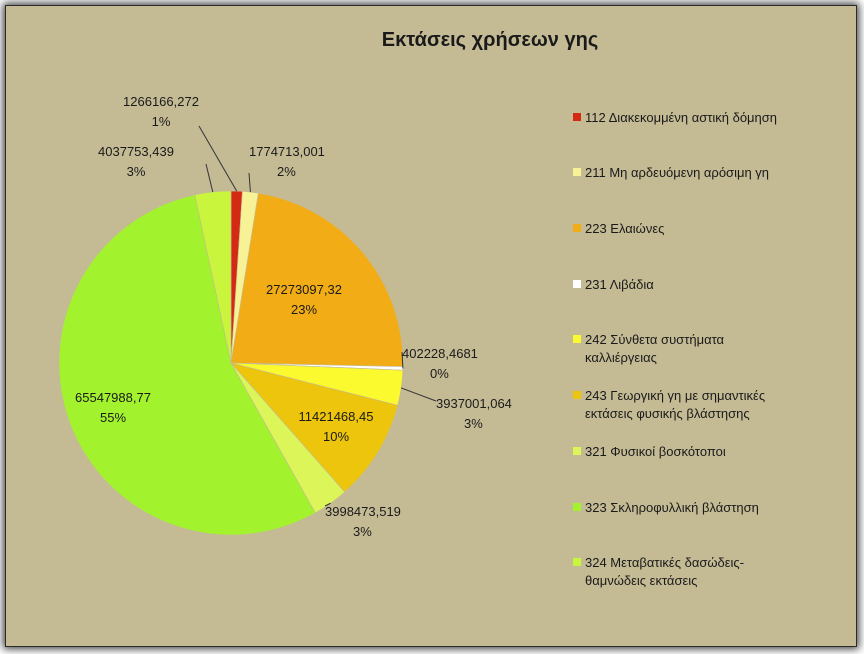  What do you see at coordinates (363, 511) in the screenshot?
I see `data-label-value-7: 3998473,519` at bounding box center [363, 511].